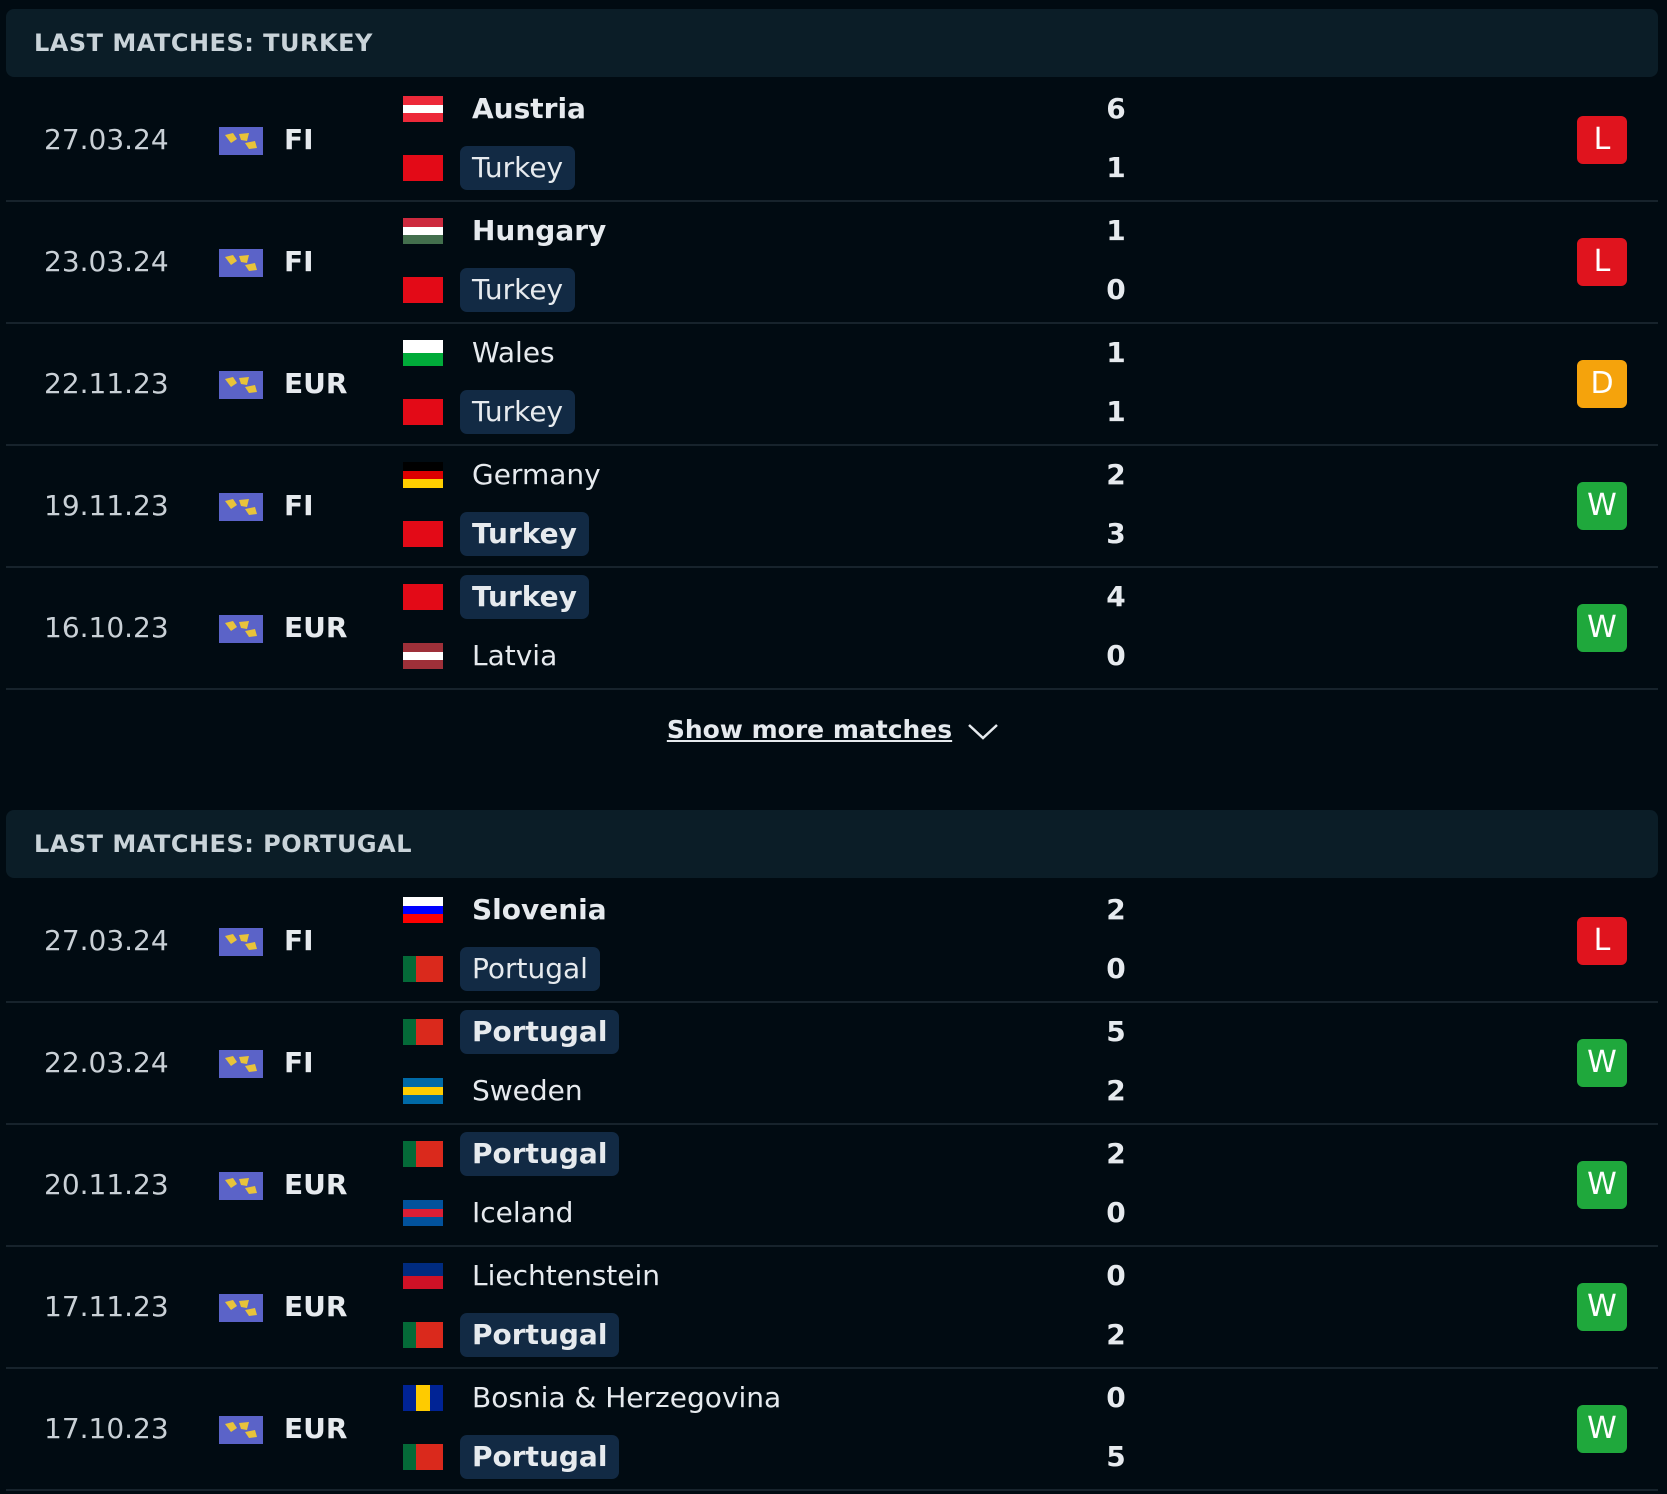  What do you see at coordinates (832, 385) in the screenshot?
I see `match-row: 22.11.23 EUR Wales 1 Turkey 1 D` at bounding box center [832, 385].